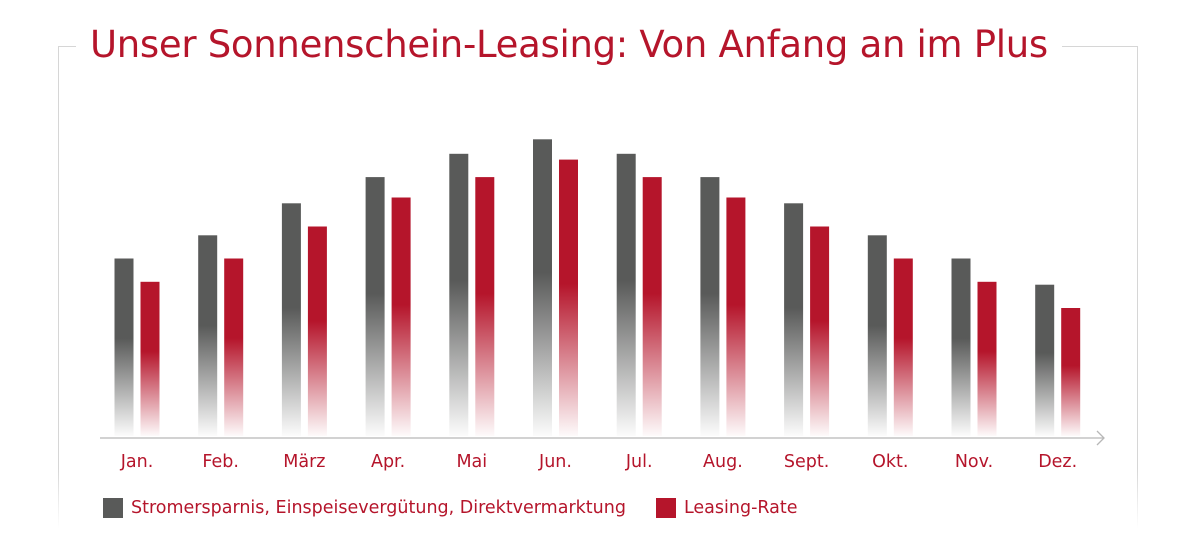 Image resolution: width=1200 pixels, height=545 pixels. I want to click on x-tick-label-12: Dez., so click(1057, 462).